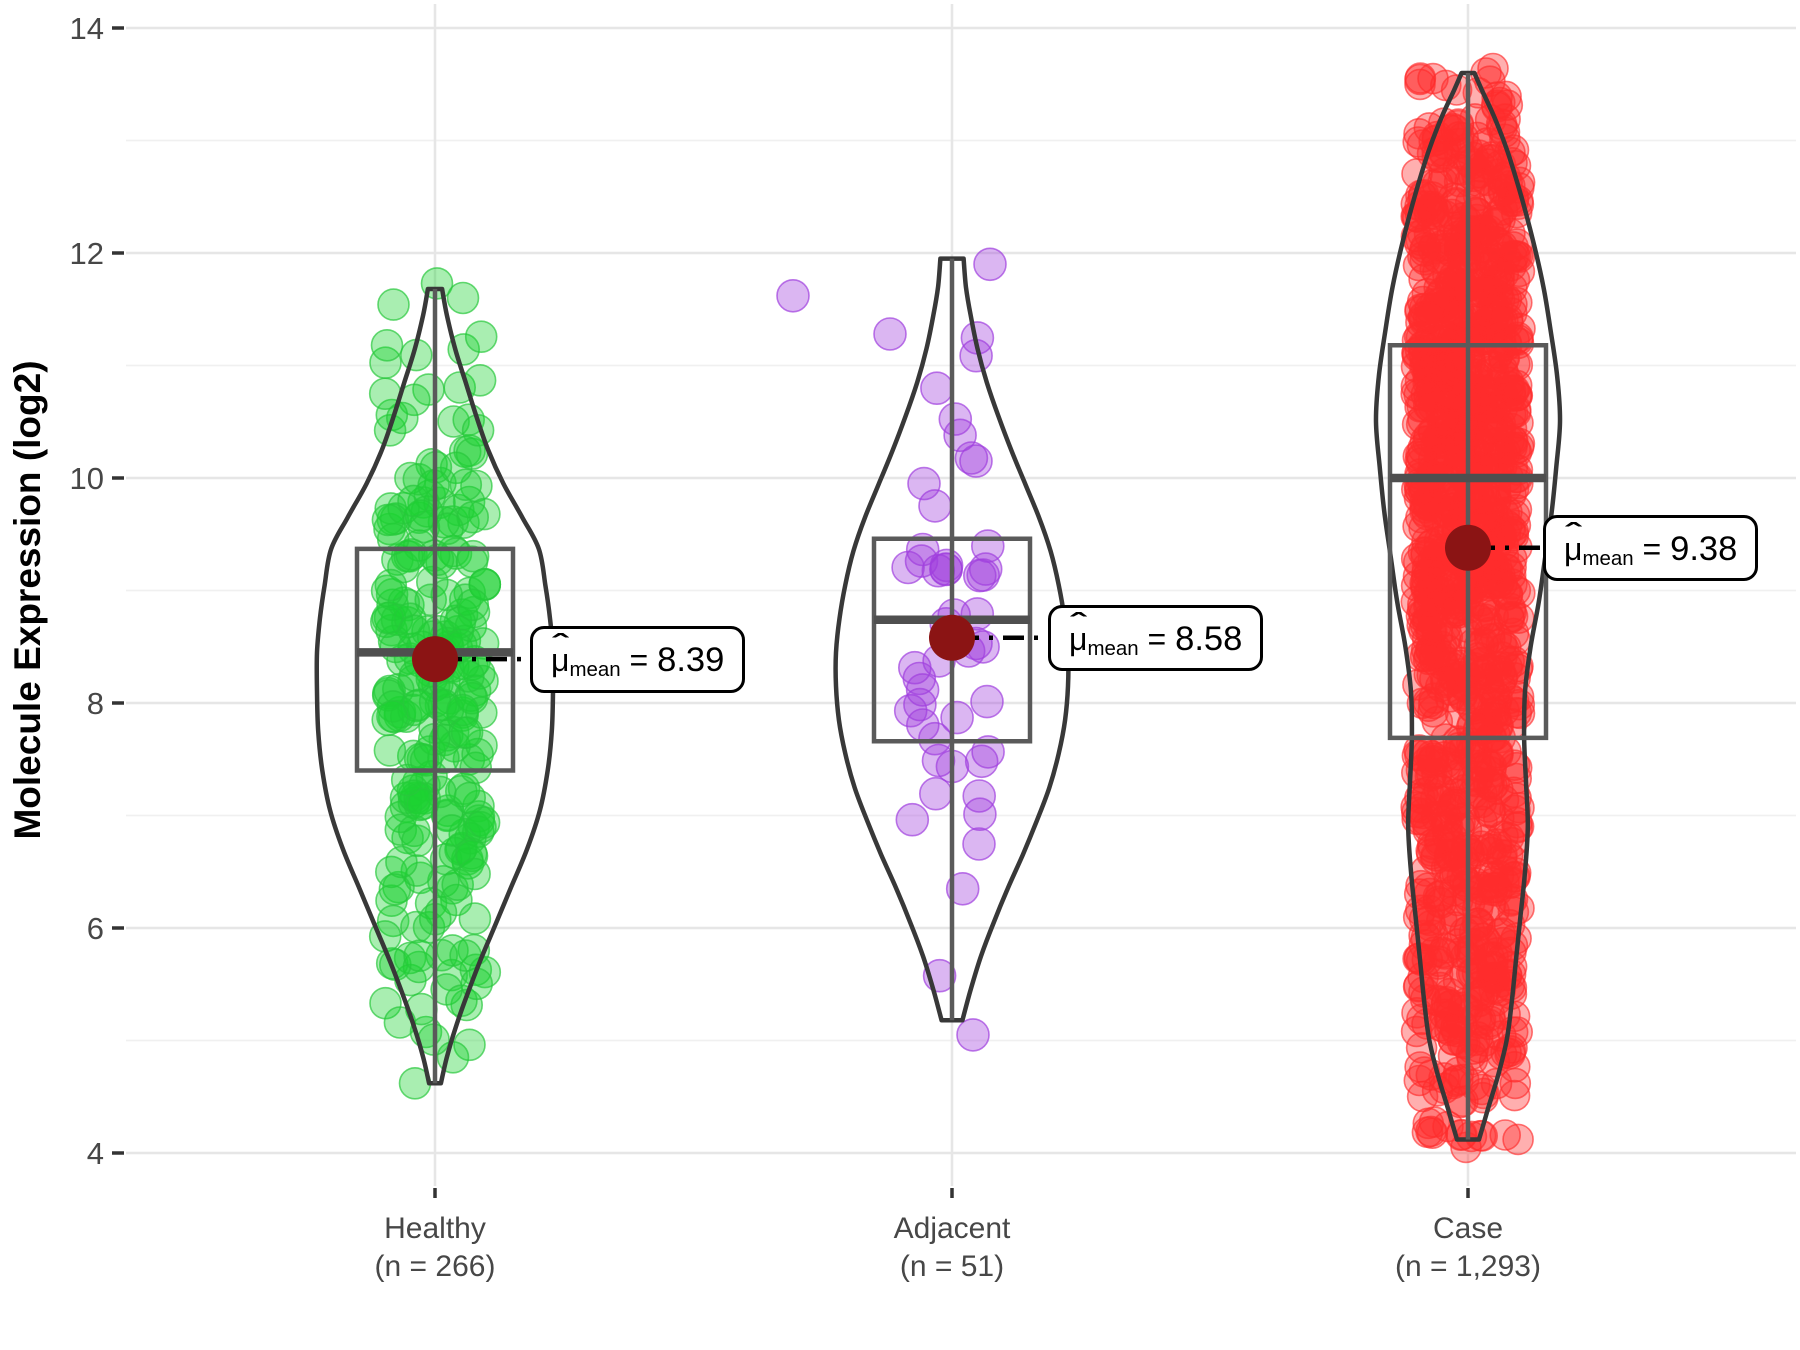 This screenshot has height=1350, width=1800. Describe the element at coordinates (95, 703) in the screenshot. I see `y-tick-label: 8` at that location.